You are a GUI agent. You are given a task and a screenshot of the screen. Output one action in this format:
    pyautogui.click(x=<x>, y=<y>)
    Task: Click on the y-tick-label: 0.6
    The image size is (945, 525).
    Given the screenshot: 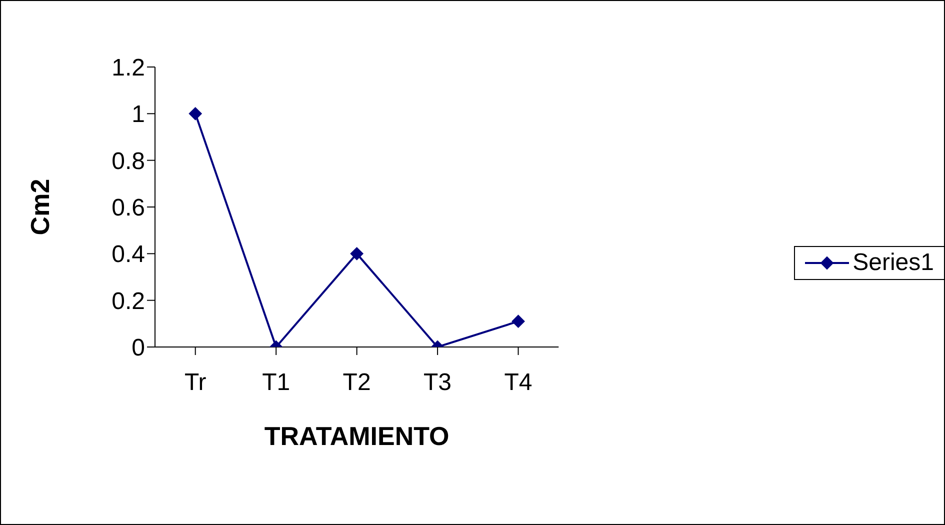 What is the action you would take?
    pyautogui.click(x=128, y=208)
    